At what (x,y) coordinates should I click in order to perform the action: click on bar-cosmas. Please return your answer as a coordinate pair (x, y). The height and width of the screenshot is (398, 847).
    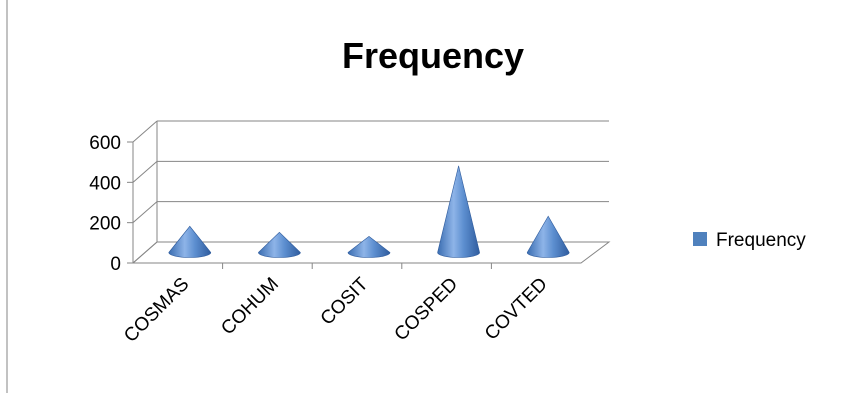
    Looking at the image, I should click on (190, 241).